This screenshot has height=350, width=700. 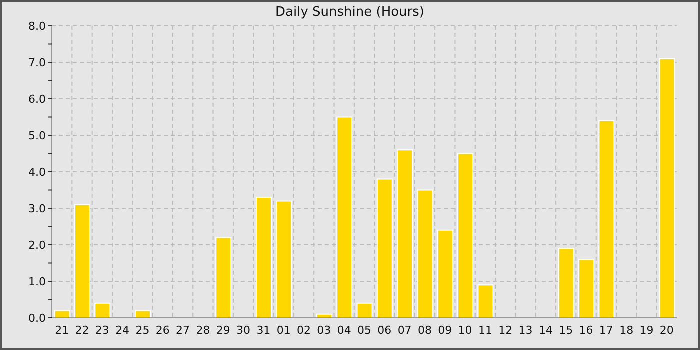 I want to click on x-tick-label: 21, so click(x=62, y=330).